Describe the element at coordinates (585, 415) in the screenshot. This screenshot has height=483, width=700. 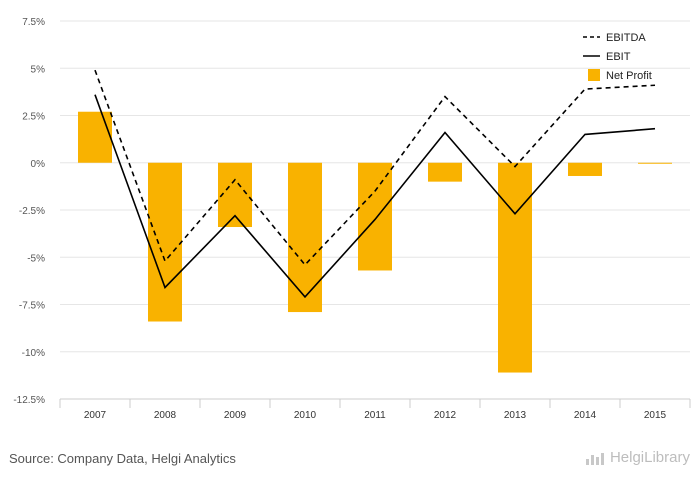
I see `x-tick-label: 2014` at that location.